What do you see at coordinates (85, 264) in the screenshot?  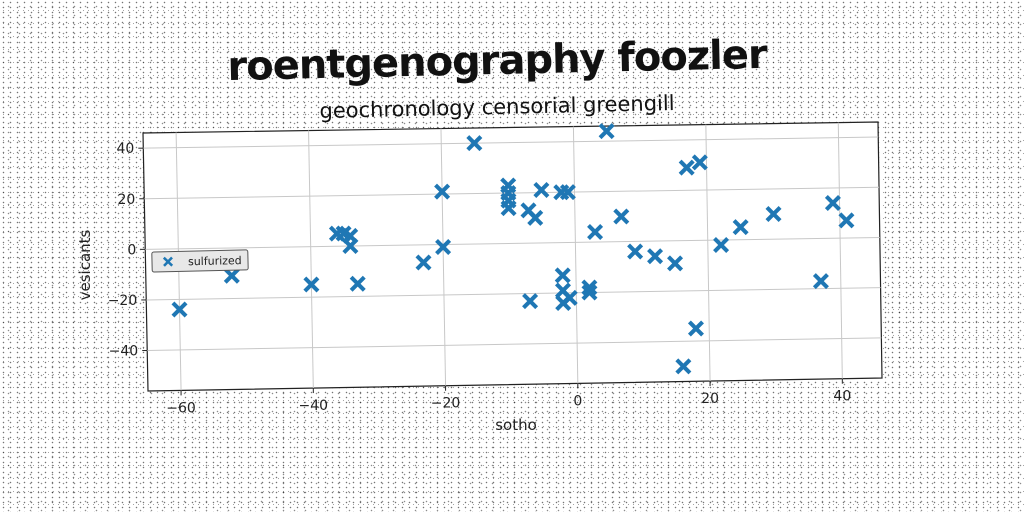 I see `y-axis-label: vesicants` at bounding box center [85, 264].